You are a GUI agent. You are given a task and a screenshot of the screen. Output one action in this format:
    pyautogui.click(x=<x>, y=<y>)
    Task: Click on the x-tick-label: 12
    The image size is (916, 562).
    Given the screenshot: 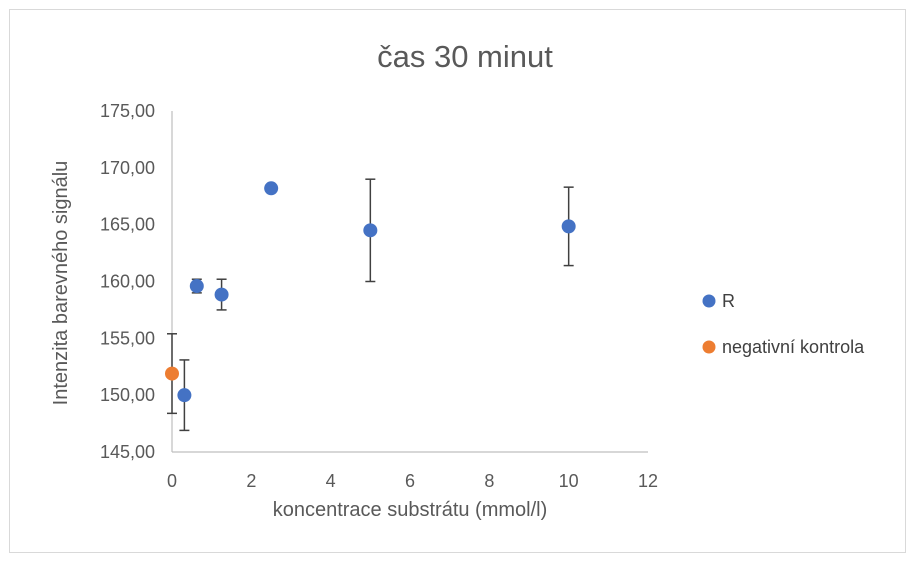 What is the action you would take?
    pyautogui.click(x=648, y=481)
    